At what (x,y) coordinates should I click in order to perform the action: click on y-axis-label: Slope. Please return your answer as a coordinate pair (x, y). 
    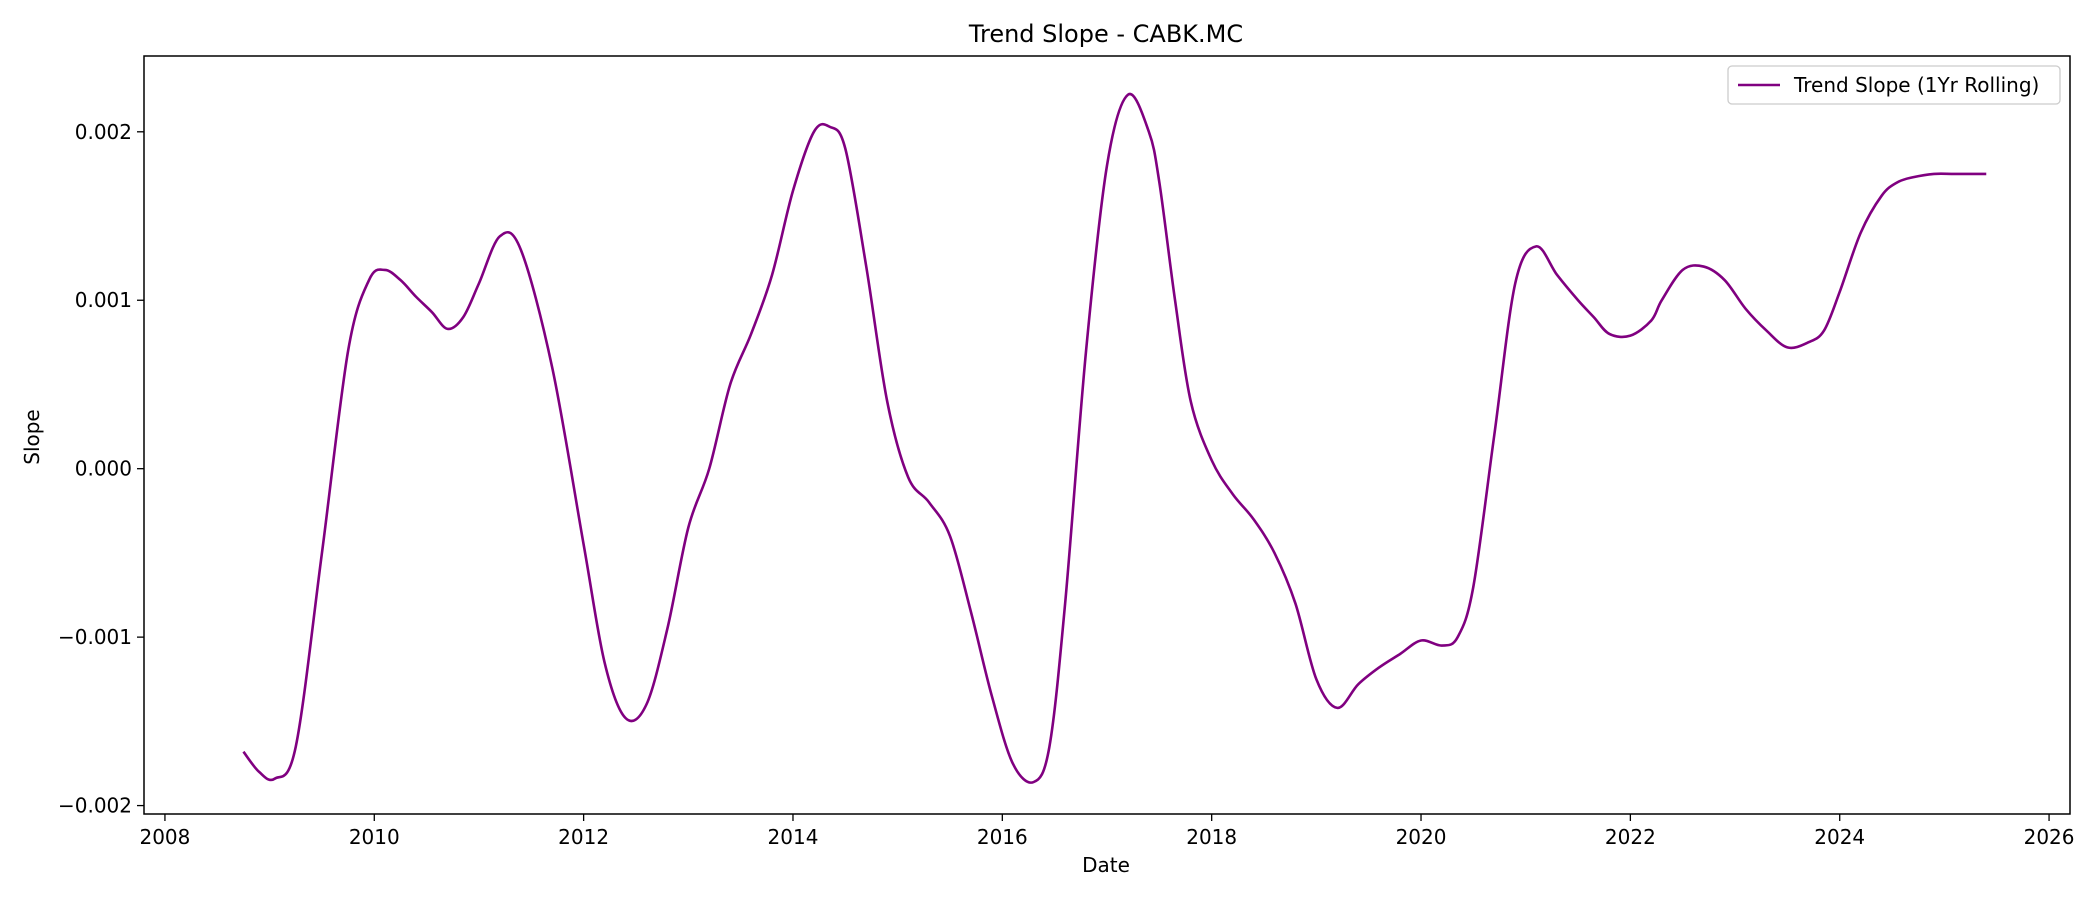
    Looking at the image, I should click on (32, 437).